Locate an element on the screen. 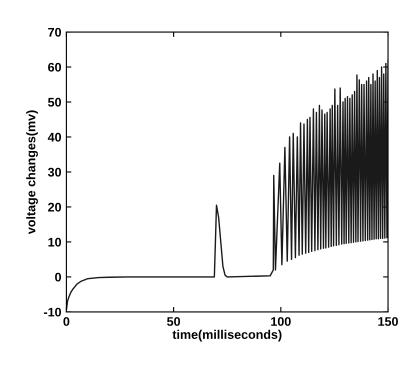 The width and height of the screenshot is (415, 386). x-tick-label: 0 is located at coordinates (66, 321).